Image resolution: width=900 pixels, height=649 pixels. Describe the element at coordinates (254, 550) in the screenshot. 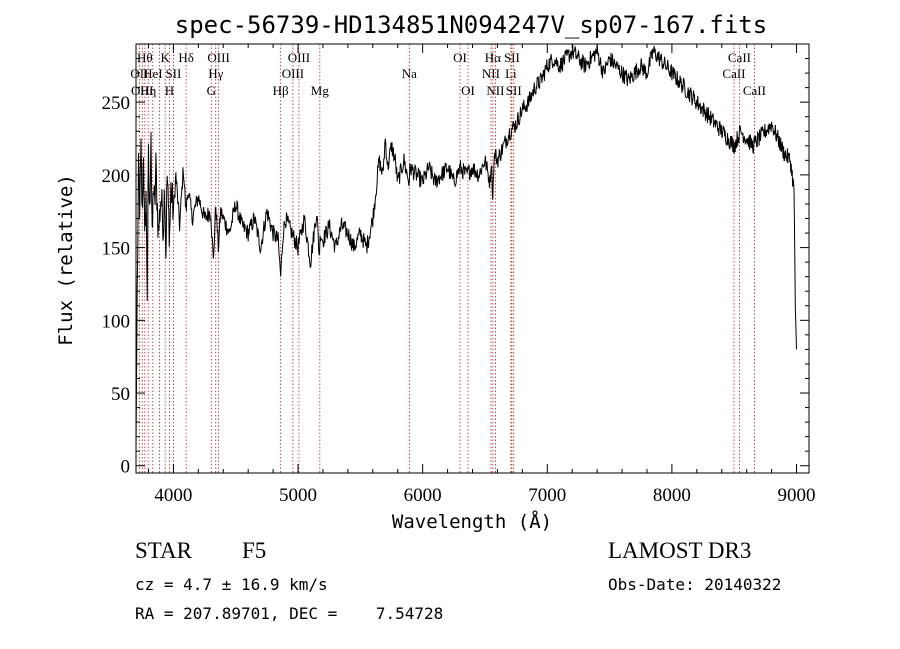

I see `subclass: F5` at that location.